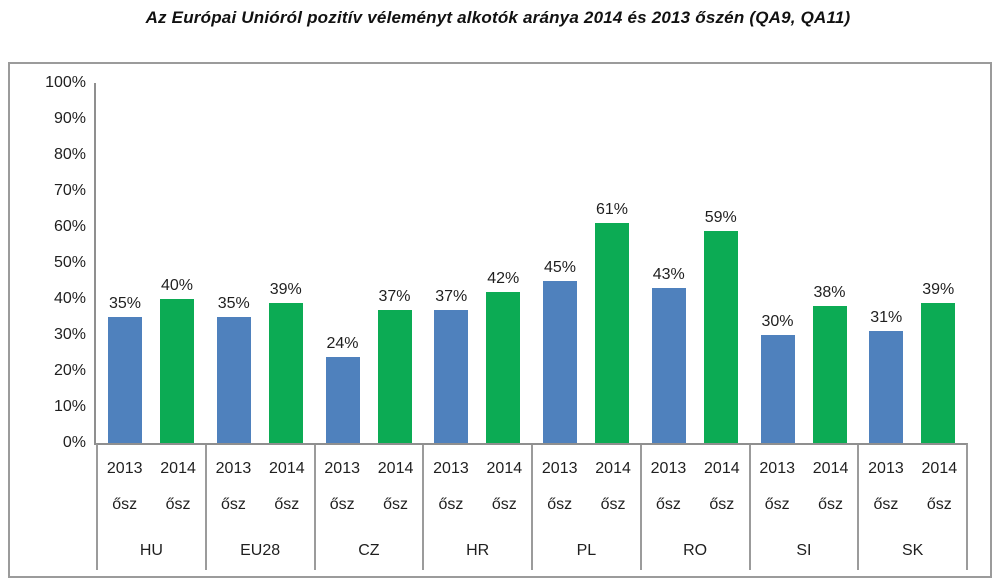  I want to click on y-axis-tick-label: 20%, so click(69, 370).